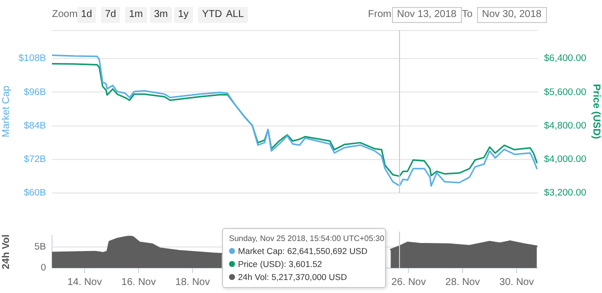  I want to click on annotation: Price (USD): 3,601.52, so click(280, 264).